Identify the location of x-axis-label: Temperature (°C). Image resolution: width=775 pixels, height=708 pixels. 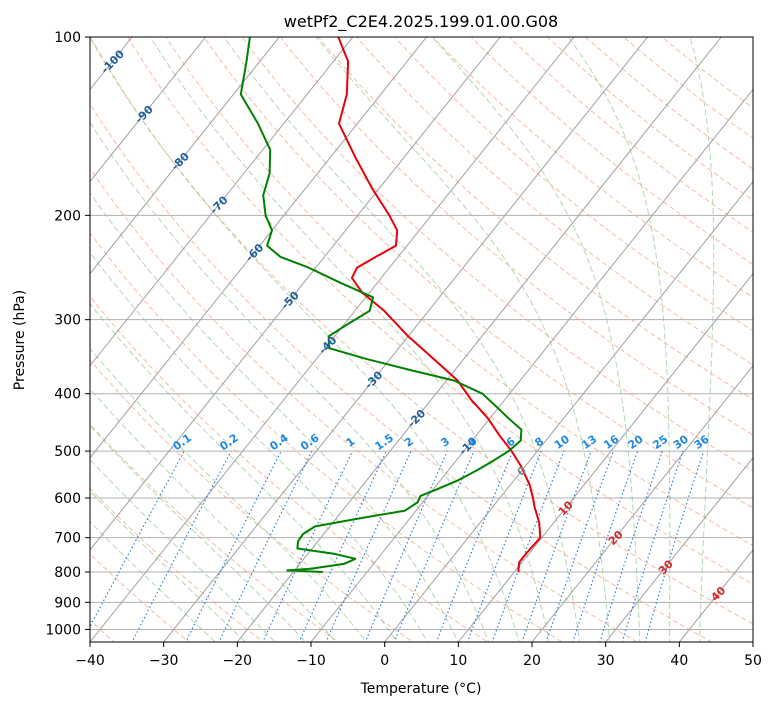
(421, 689).